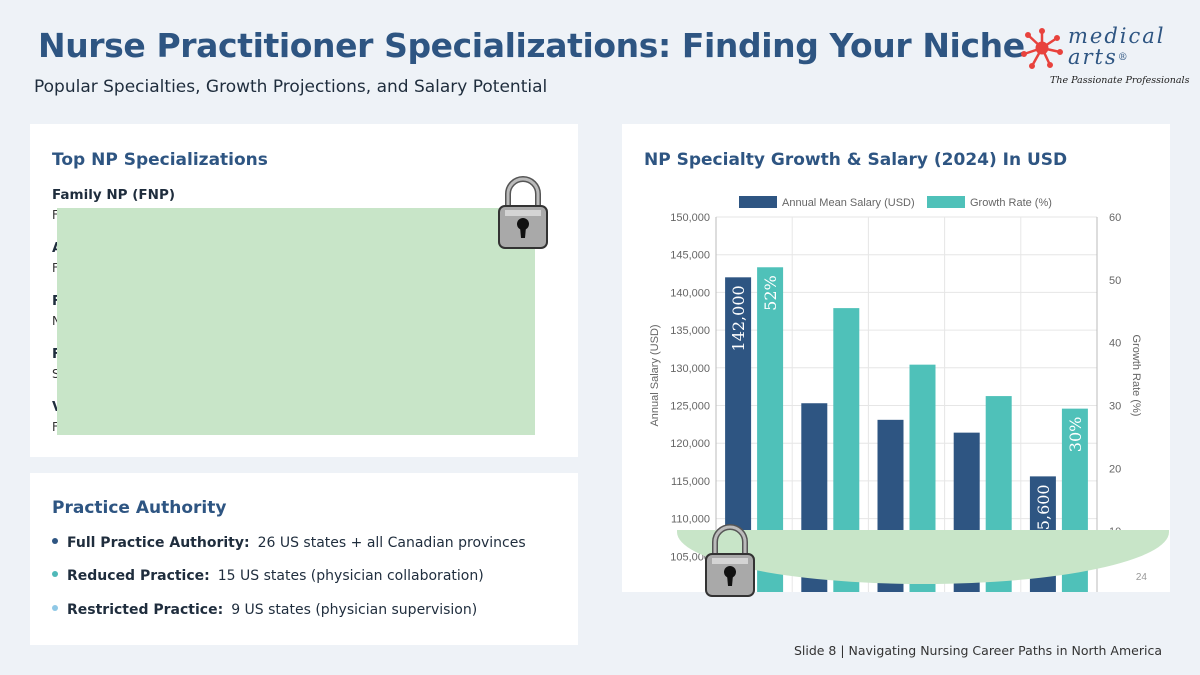 The image size is (1200, 675). What do you see at coordinates (1115, 218) in the screenshot?
I see `y2-tick-label: 60` at bounding box center [1115, 218].